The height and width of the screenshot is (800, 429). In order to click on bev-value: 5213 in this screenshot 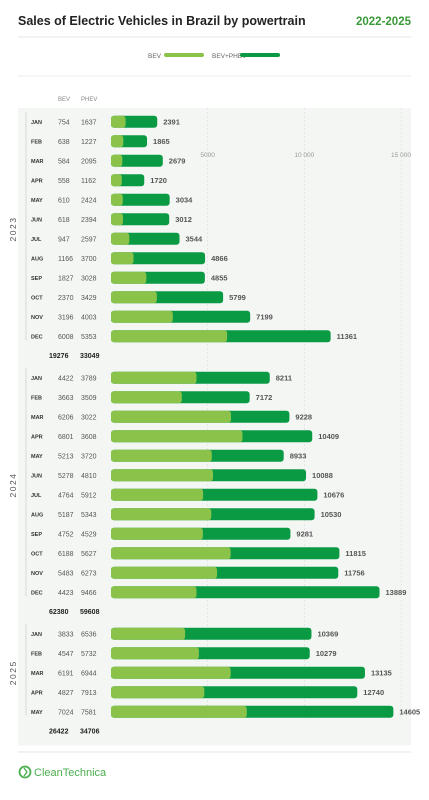, I will do `click(66, 456)`.